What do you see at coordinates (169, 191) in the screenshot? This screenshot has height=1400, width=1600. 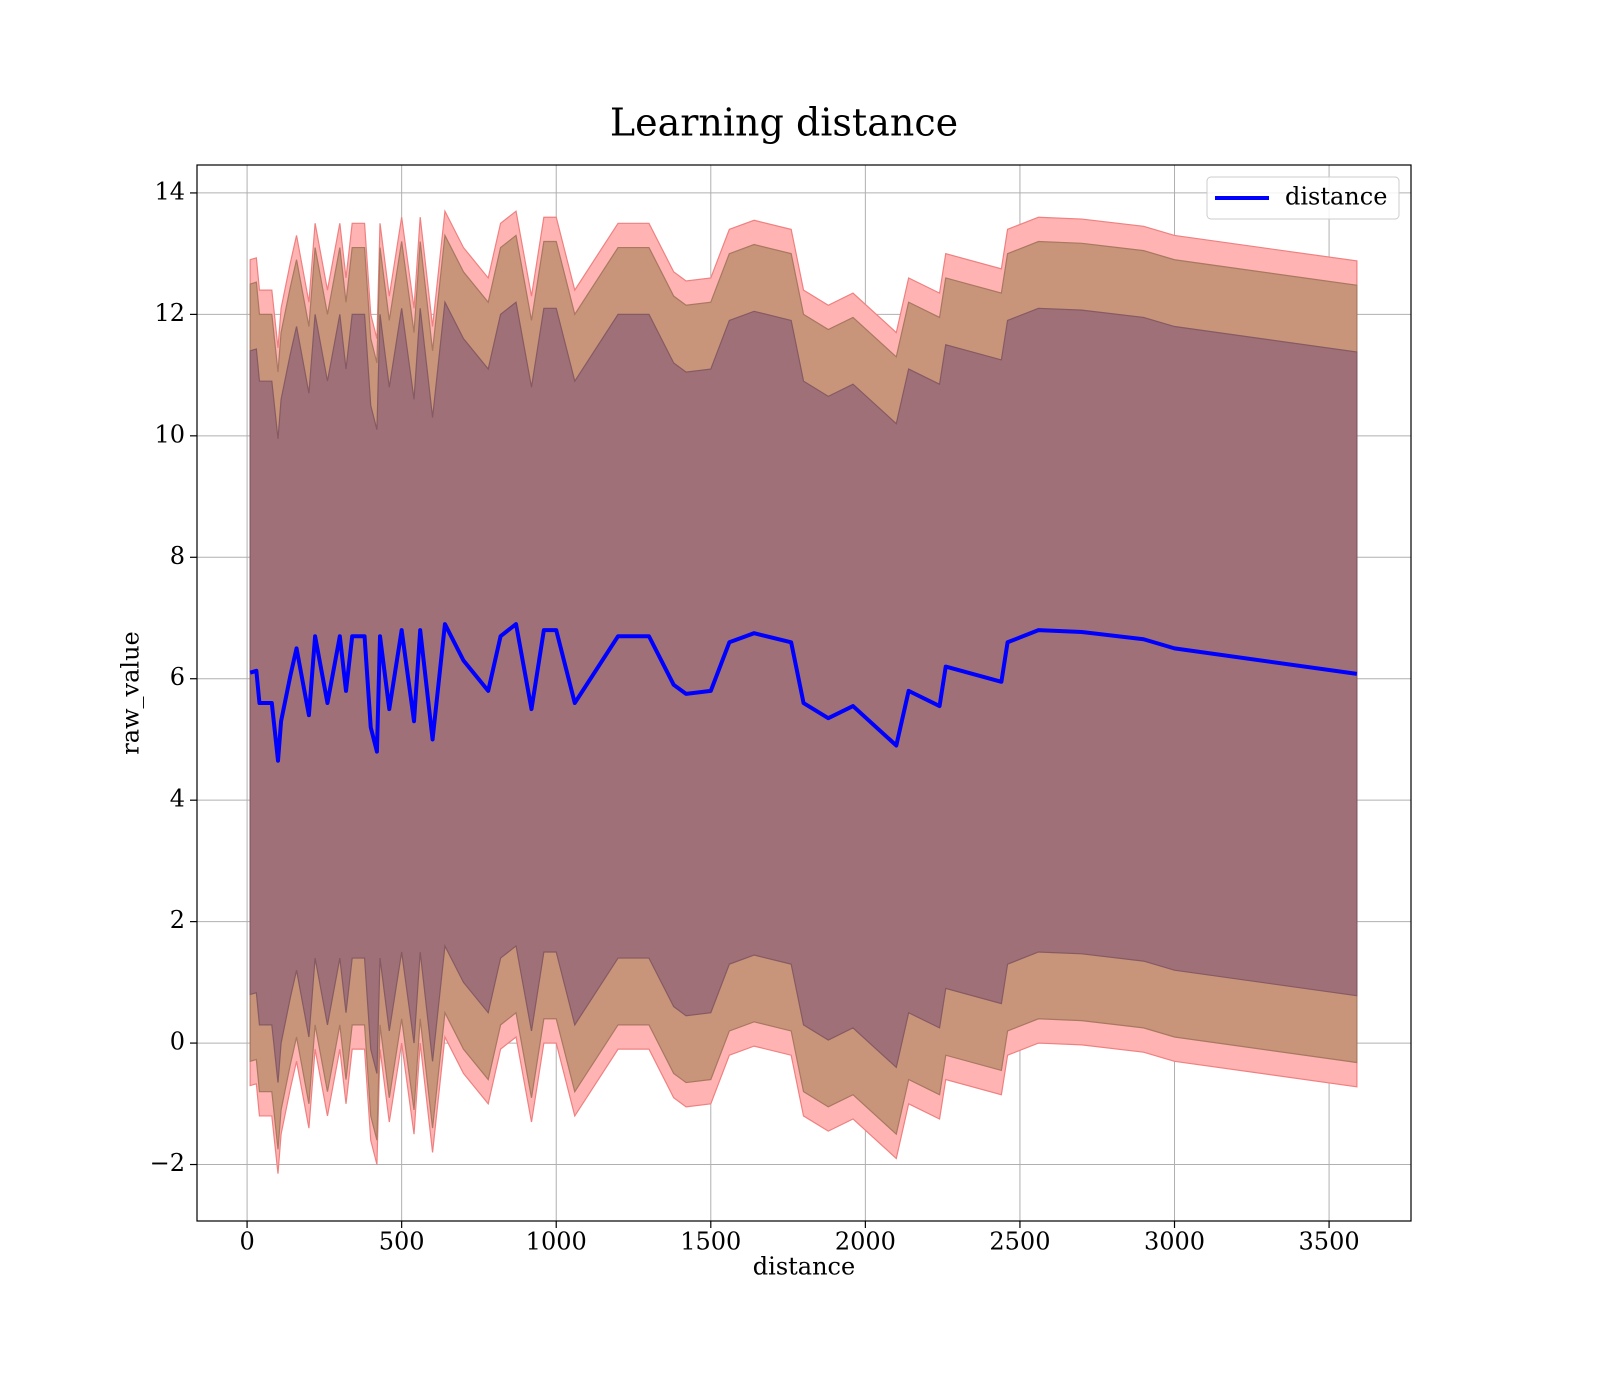 I see `y-tick-label: 14` at bounding box center [169, 191].